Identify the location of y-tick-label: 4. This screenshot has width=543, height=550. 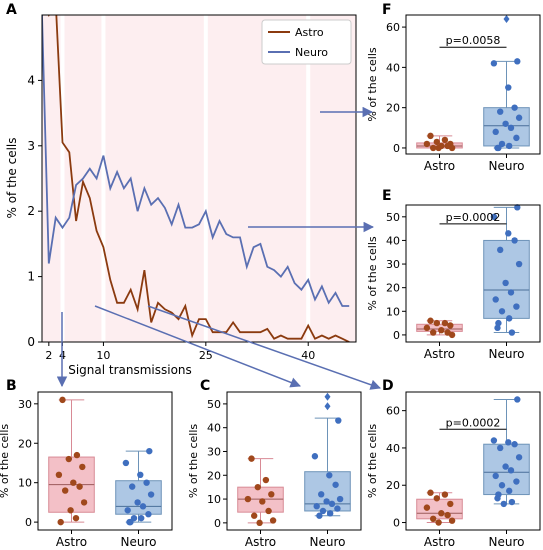
(31, 80).